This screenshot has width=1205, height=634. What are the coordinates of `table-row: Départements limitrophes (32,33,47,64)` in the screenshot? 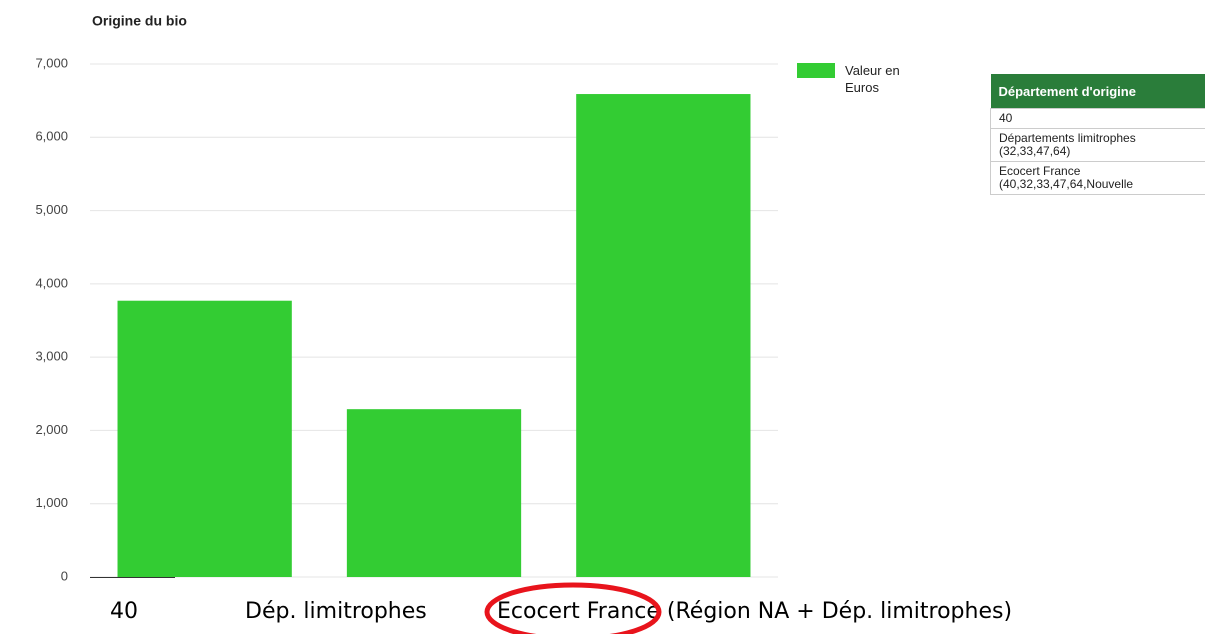 It's located at (1097, 145).